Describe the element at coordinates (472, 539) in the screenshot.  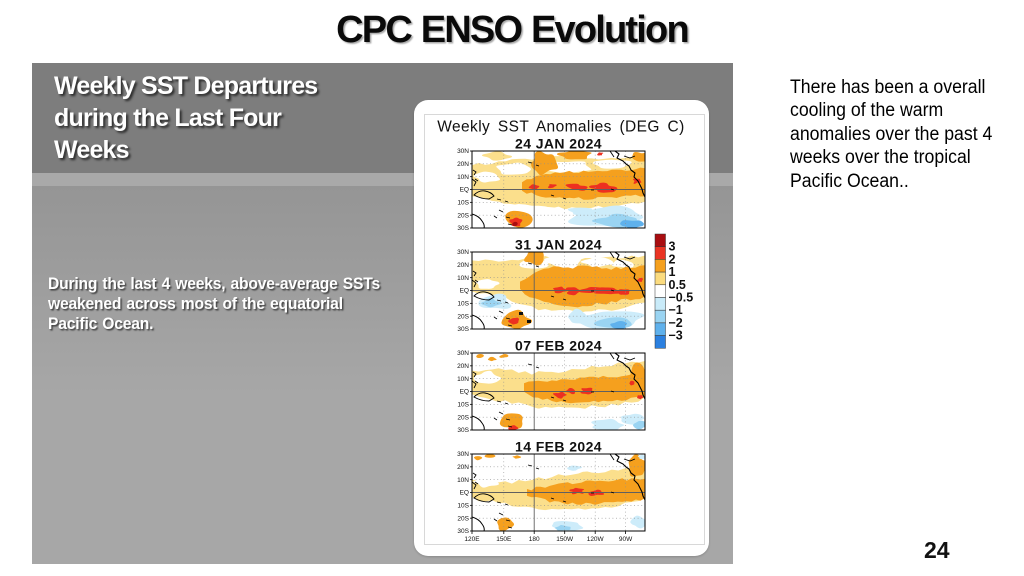
I see `svg-text: 120E` at that location.